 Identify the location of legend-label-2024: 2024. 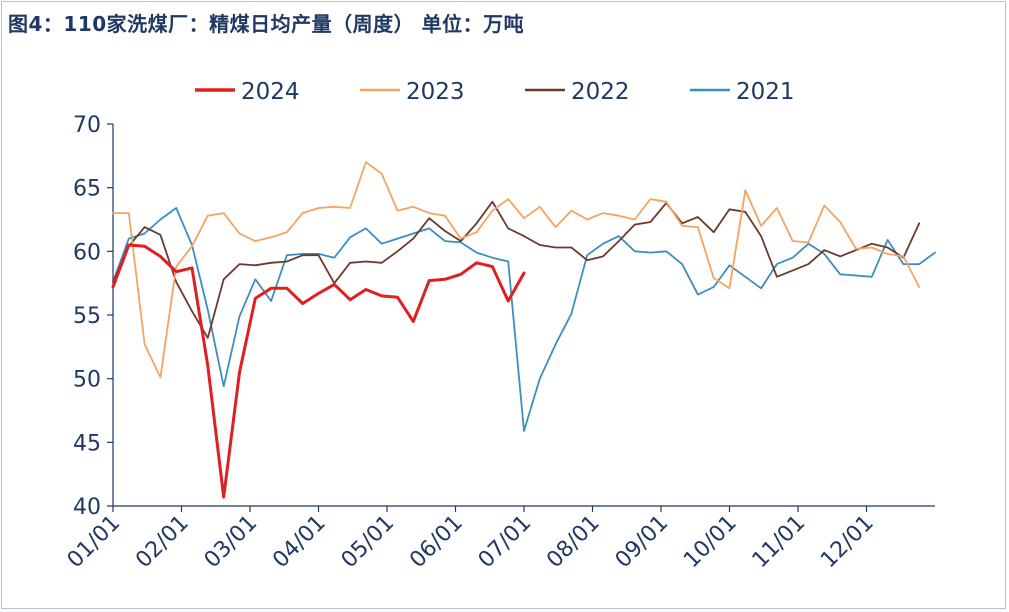
(270, 92).